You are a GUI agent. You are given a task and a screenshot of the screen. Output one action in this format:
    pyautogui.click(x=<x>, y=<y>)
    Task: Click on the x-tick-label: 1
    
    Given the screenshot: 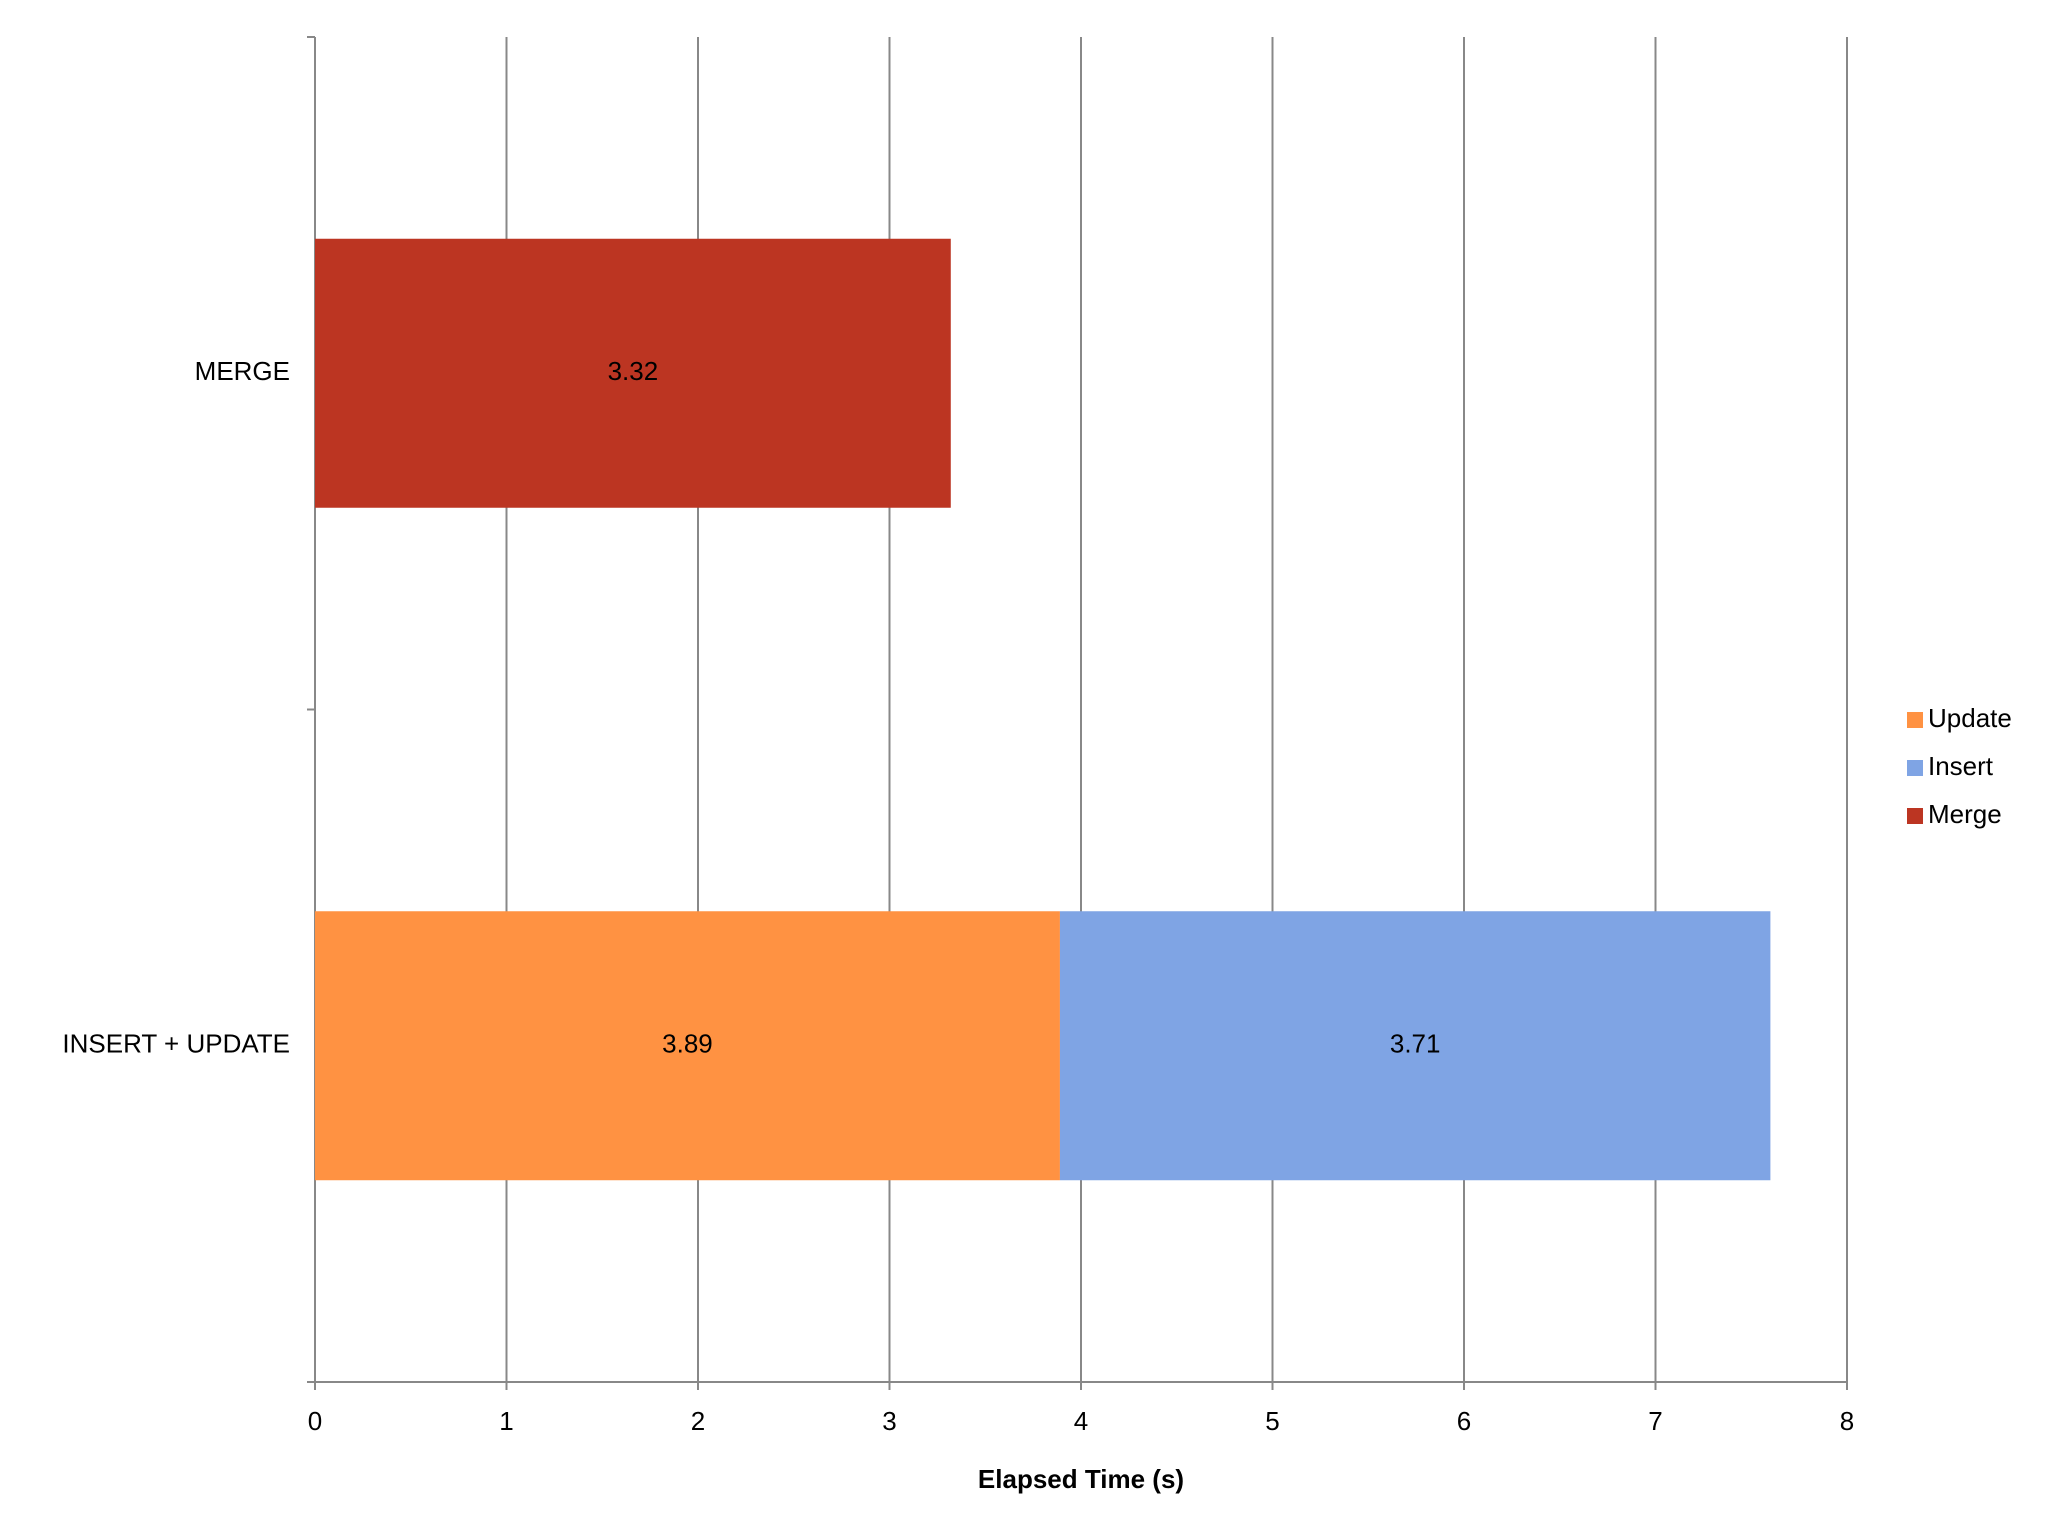 What is the action you would take?
    pyautogui.click(x=506, y=1421)
    